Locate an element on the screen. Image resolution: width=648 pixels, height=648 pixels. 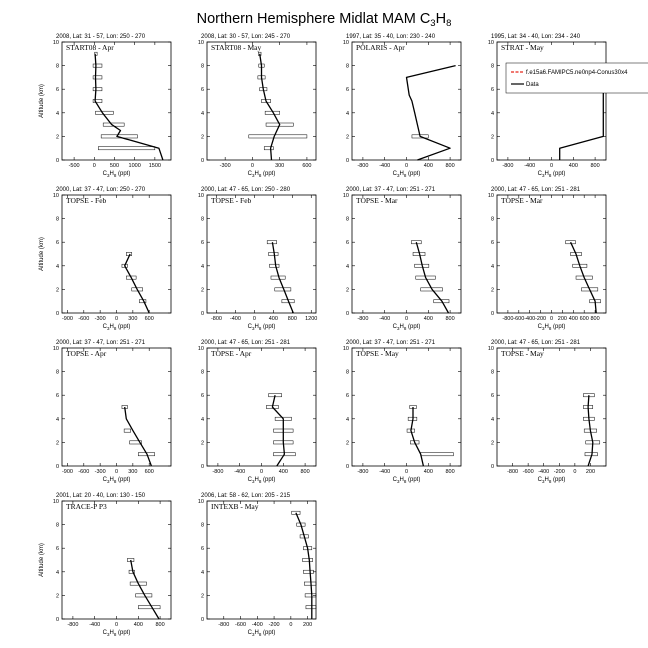
x-tick-label: 600 is located at coordinates (584, 319).